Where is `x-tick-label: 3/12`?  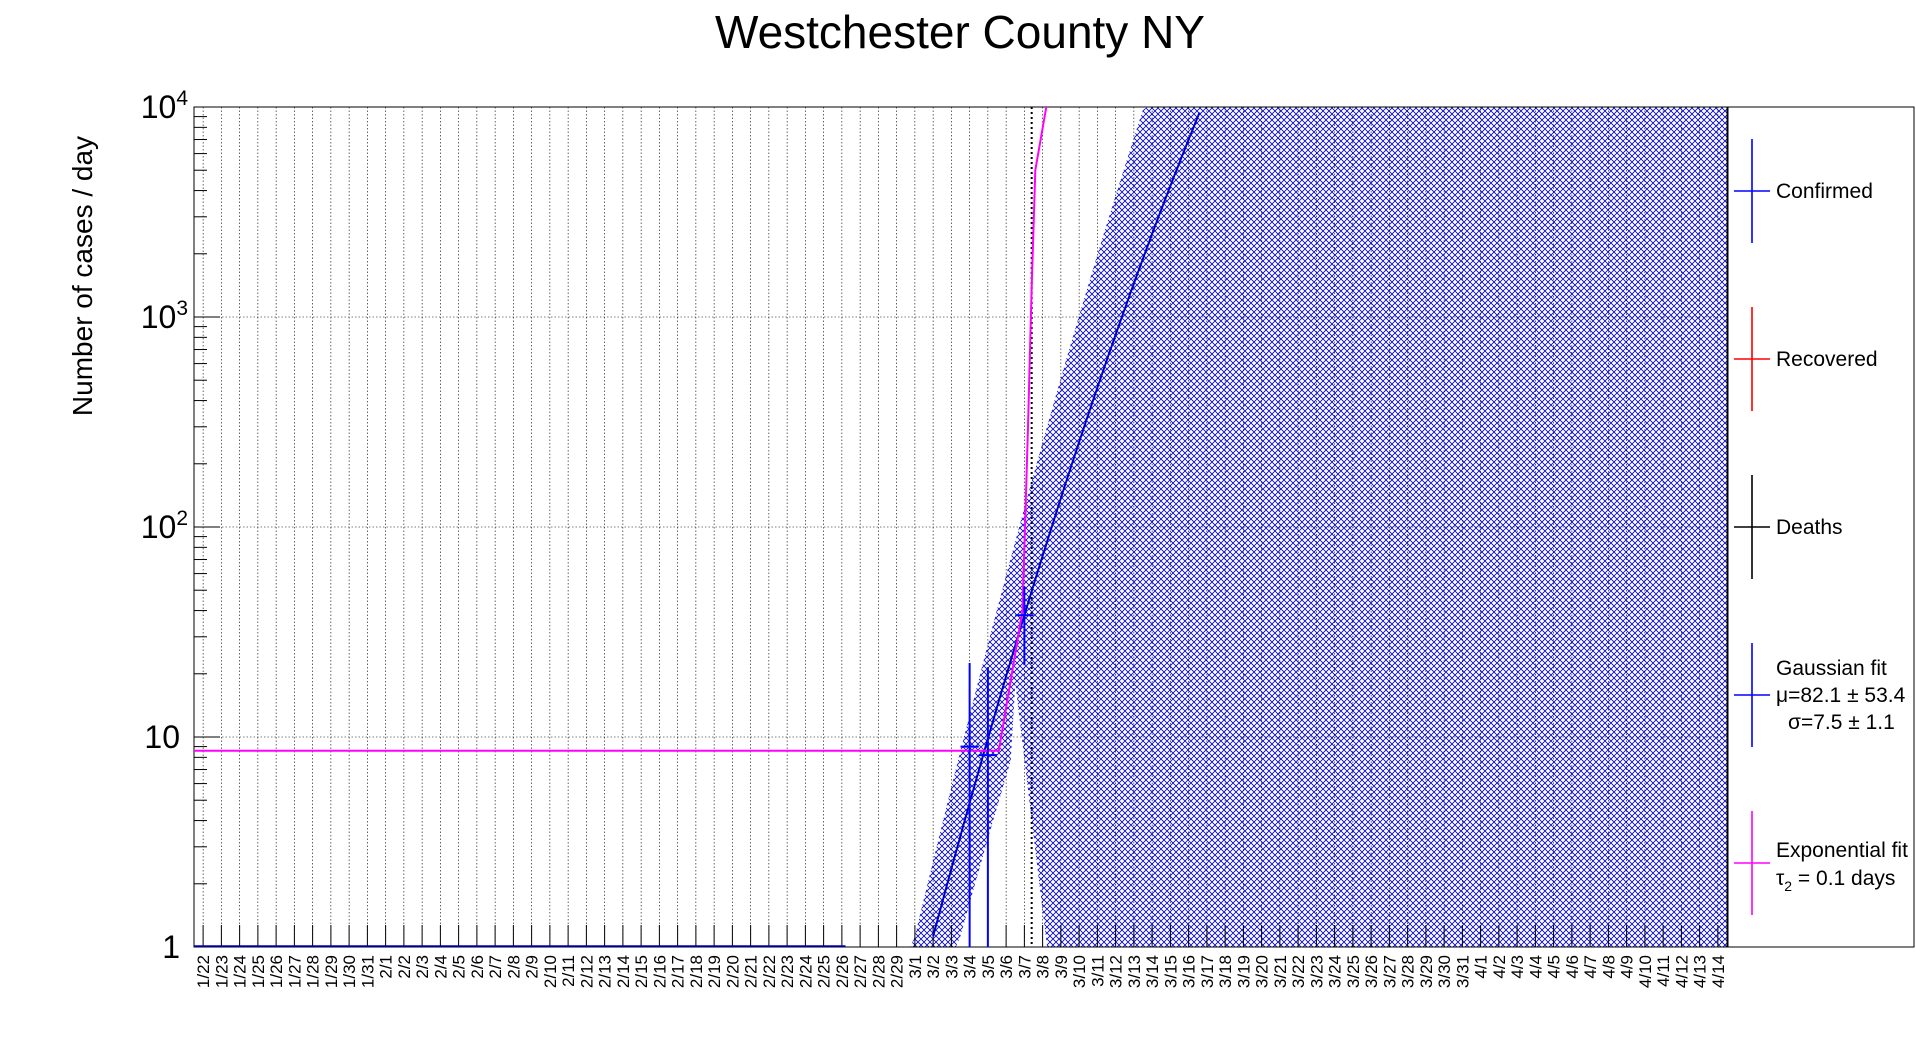 x-tick-label: 3/12 is located at coordinates (1116, 971).